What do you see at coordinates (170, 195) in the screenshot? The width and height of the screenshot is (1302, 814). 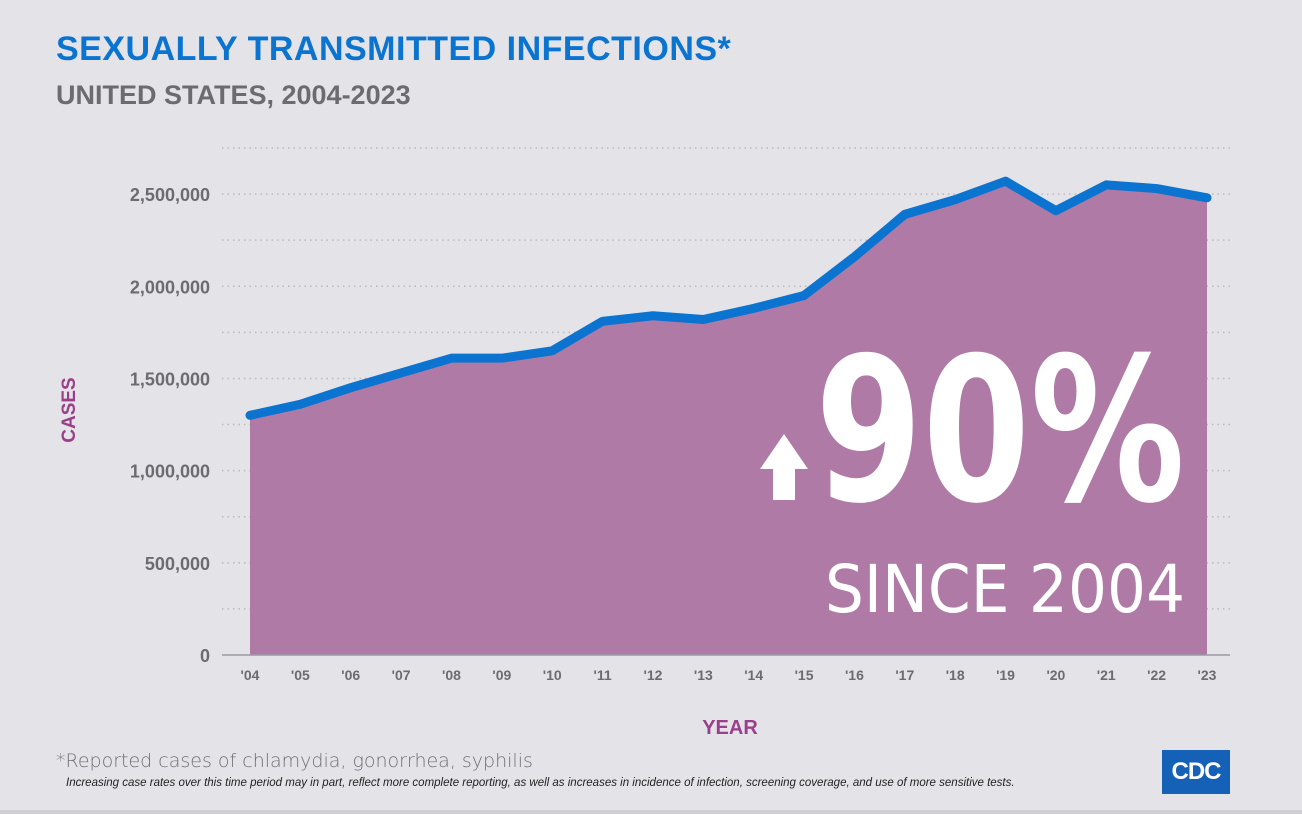 I see `y-tick-label: 2,500,000` at bounding box center [170, 195].